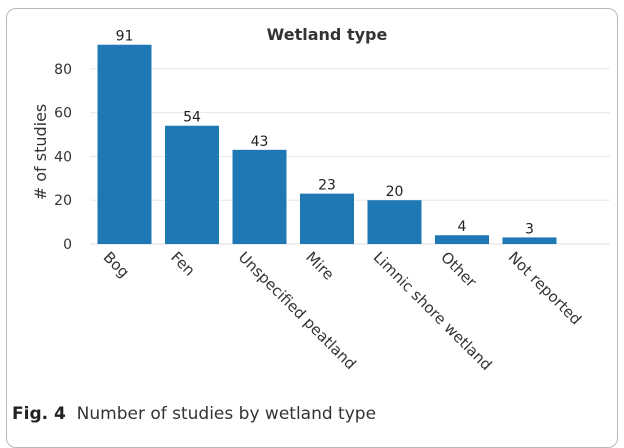  I want to click on y-axis-ticks: 0 20 40 60 80, so click(63, 157).